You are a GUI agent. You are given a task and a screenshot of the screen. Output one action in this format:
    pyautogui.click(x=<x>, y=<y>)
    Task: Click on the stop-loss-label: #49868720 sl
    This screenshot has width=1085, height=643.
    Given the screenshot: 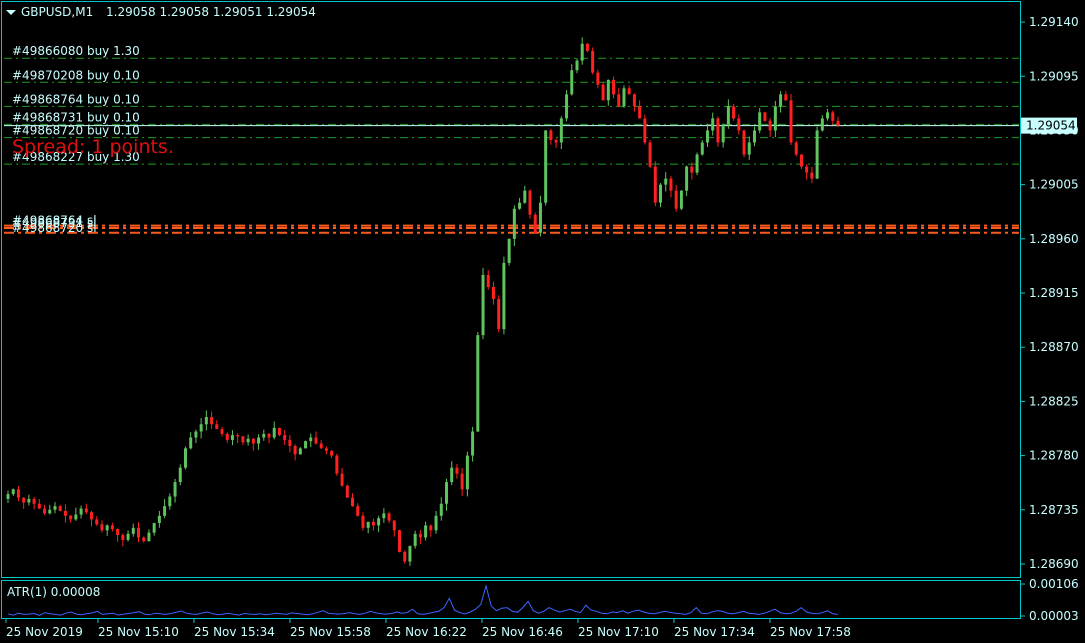 What is the action you would take?
    pyautogui.click(x=54, y=228)
    